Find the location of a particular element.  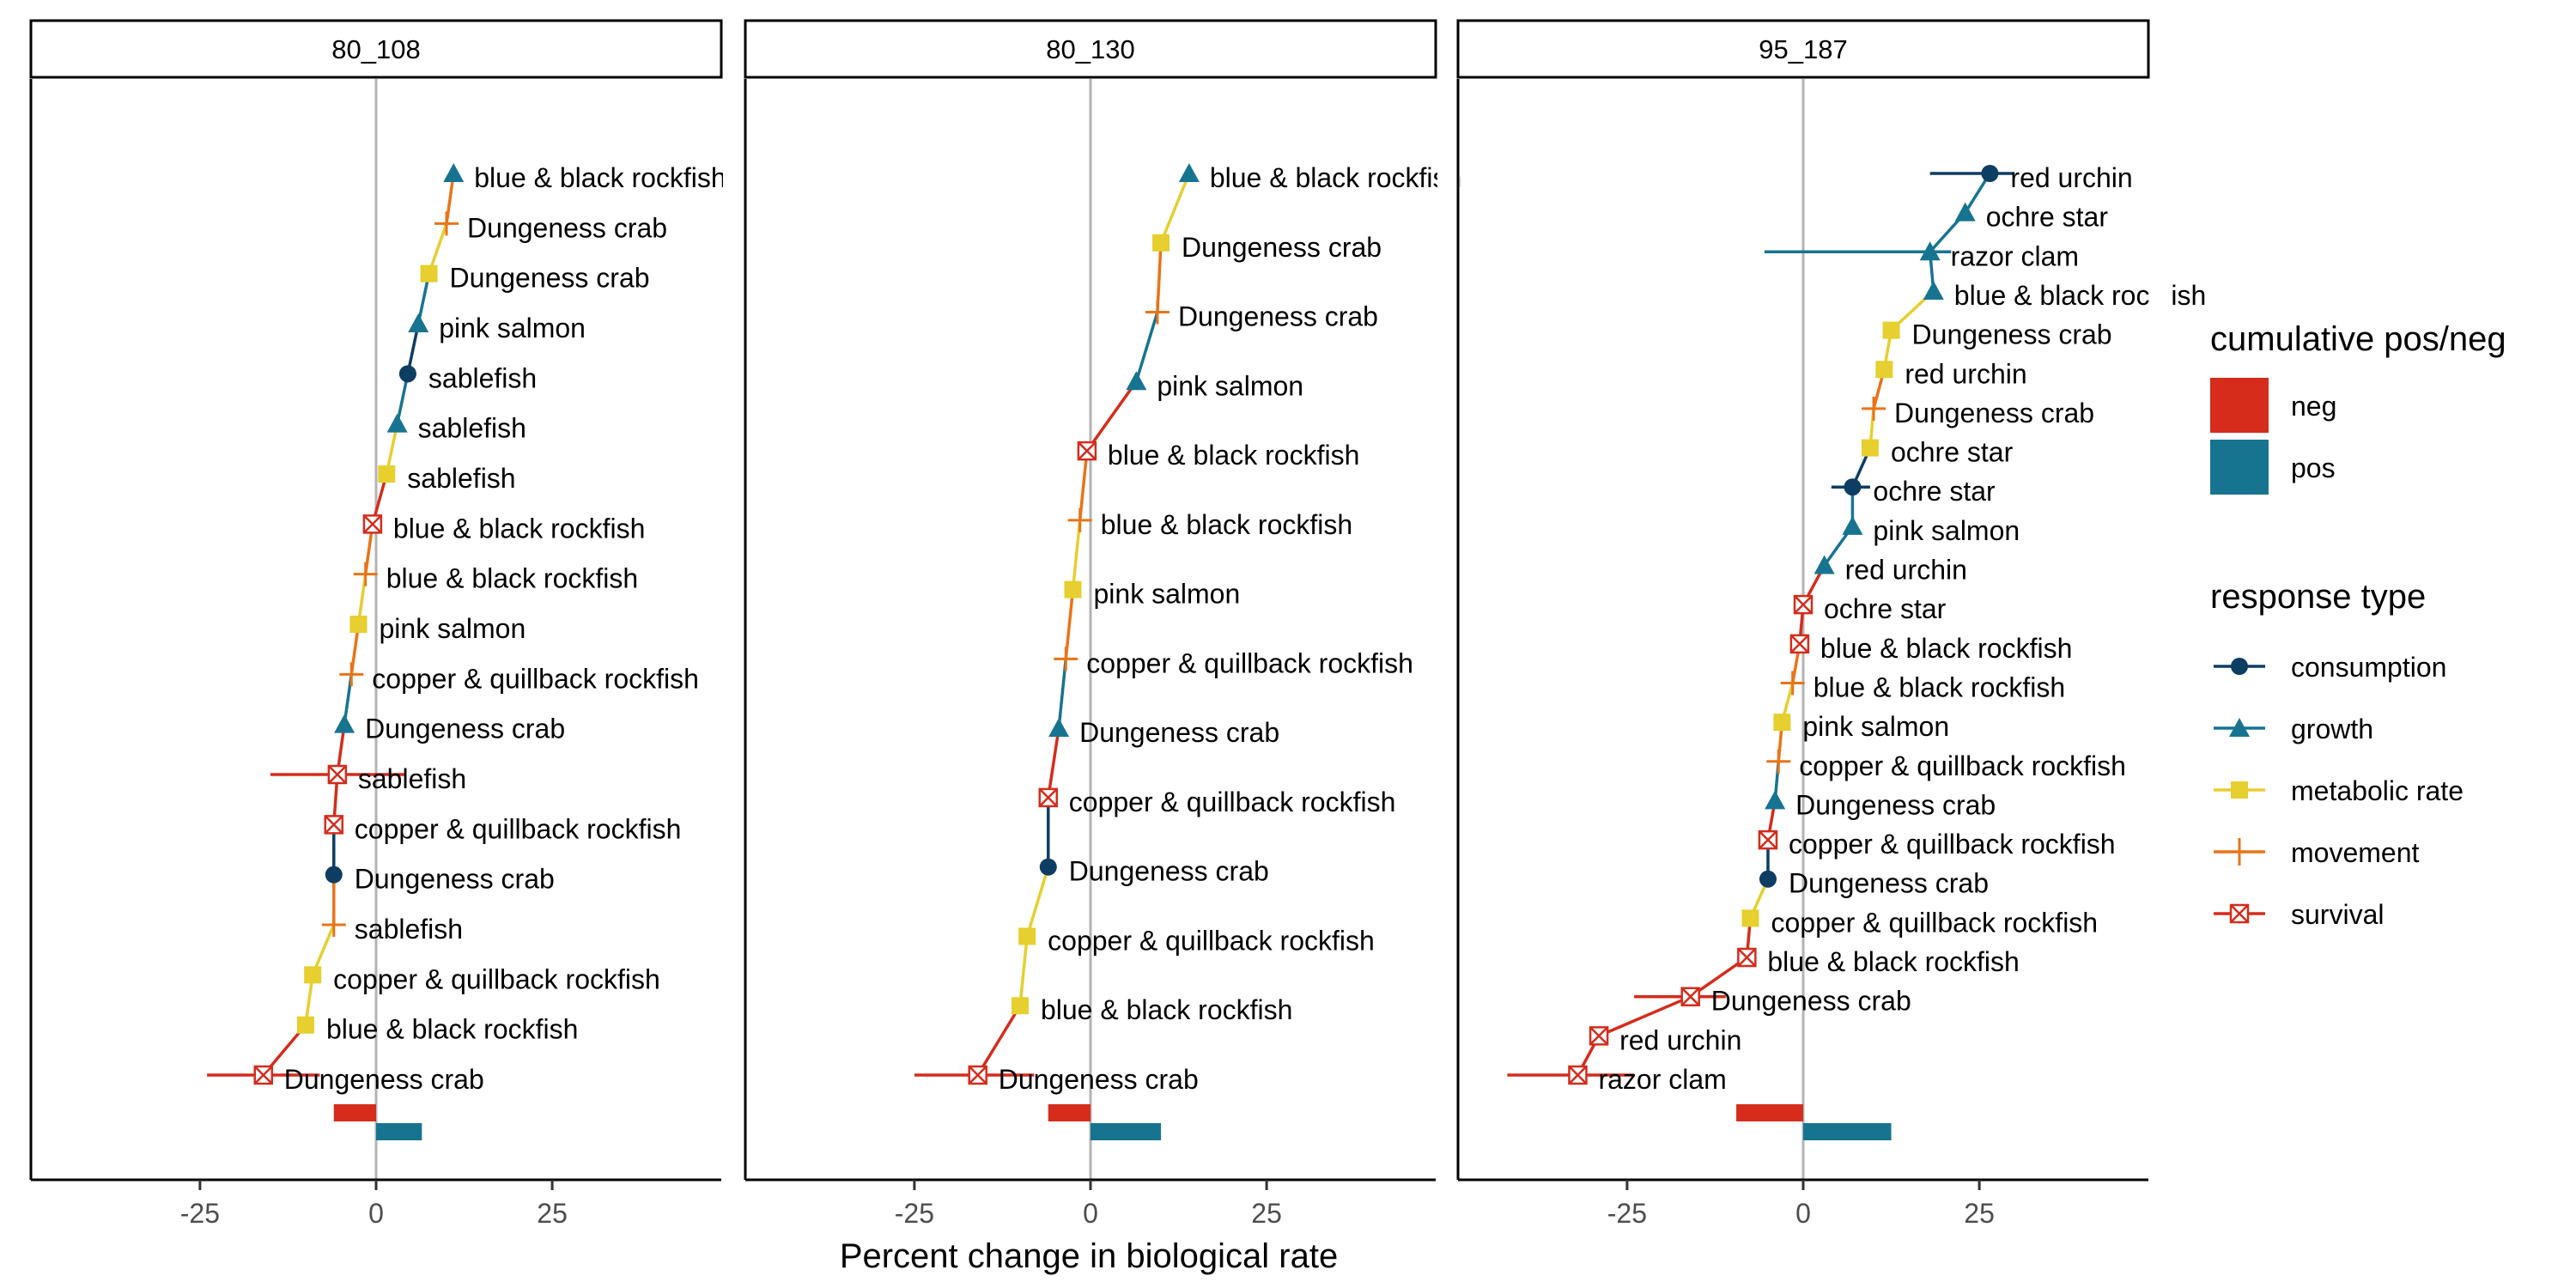

x-tick-label: 0 is located at coordinates (1090, 1213).